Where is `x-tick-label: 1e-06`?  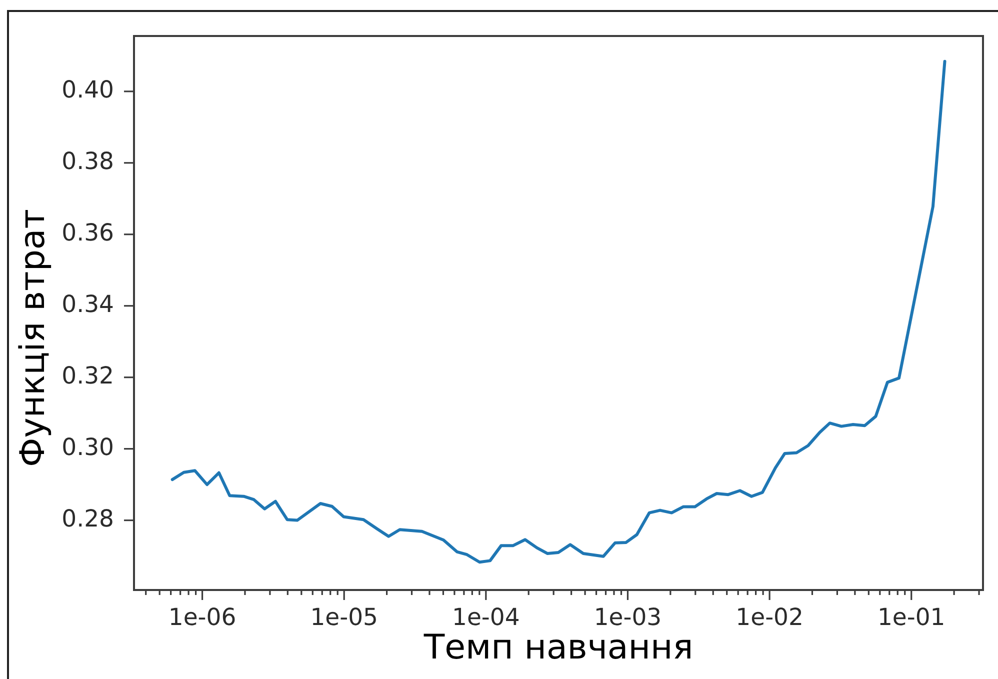 x-tick-label: 1e-06 is located at coordinates (202, 617).